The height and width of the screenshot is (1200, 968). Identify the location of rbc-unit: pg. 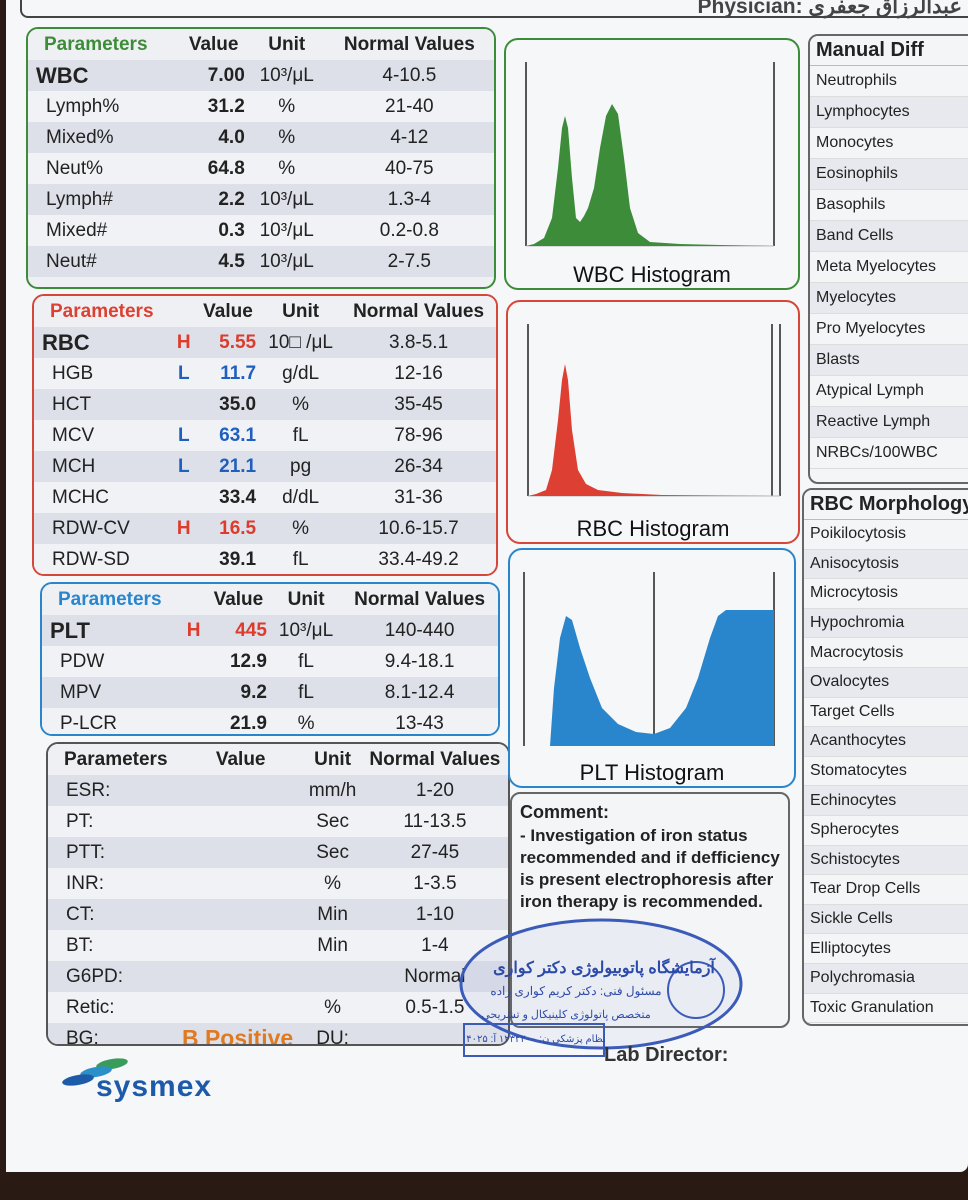
(301, 466).